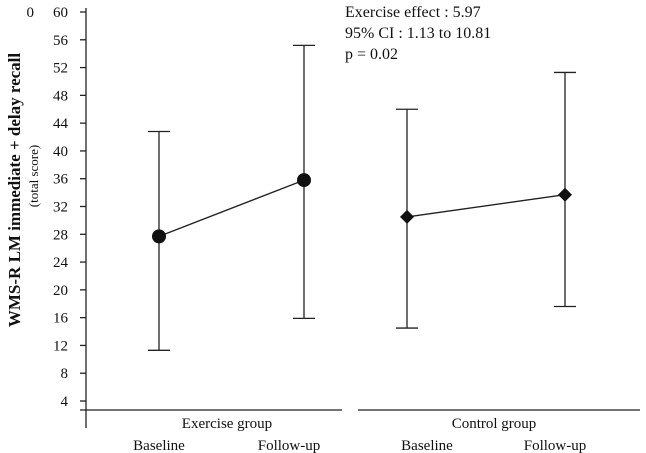 The height and width of the screenshot is (453, 646). I want to click on annotation-p: p = 0.02, so click(371, 54).